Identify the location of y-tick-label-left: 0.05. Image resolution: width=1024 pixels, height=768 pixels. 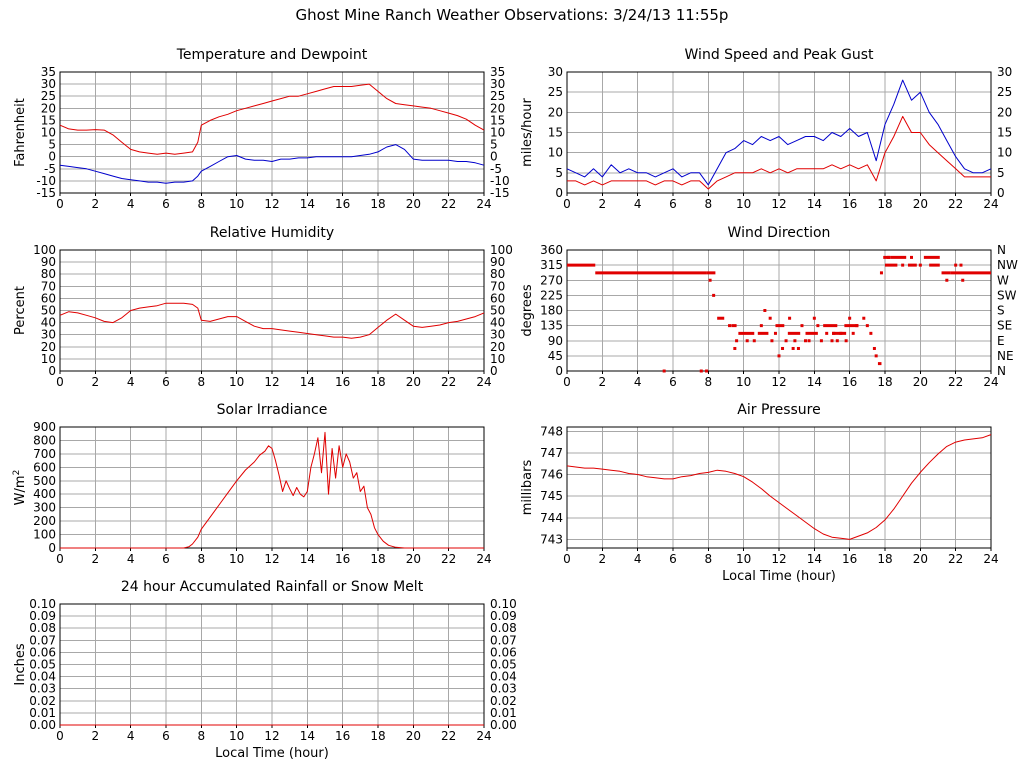
(42, 665).